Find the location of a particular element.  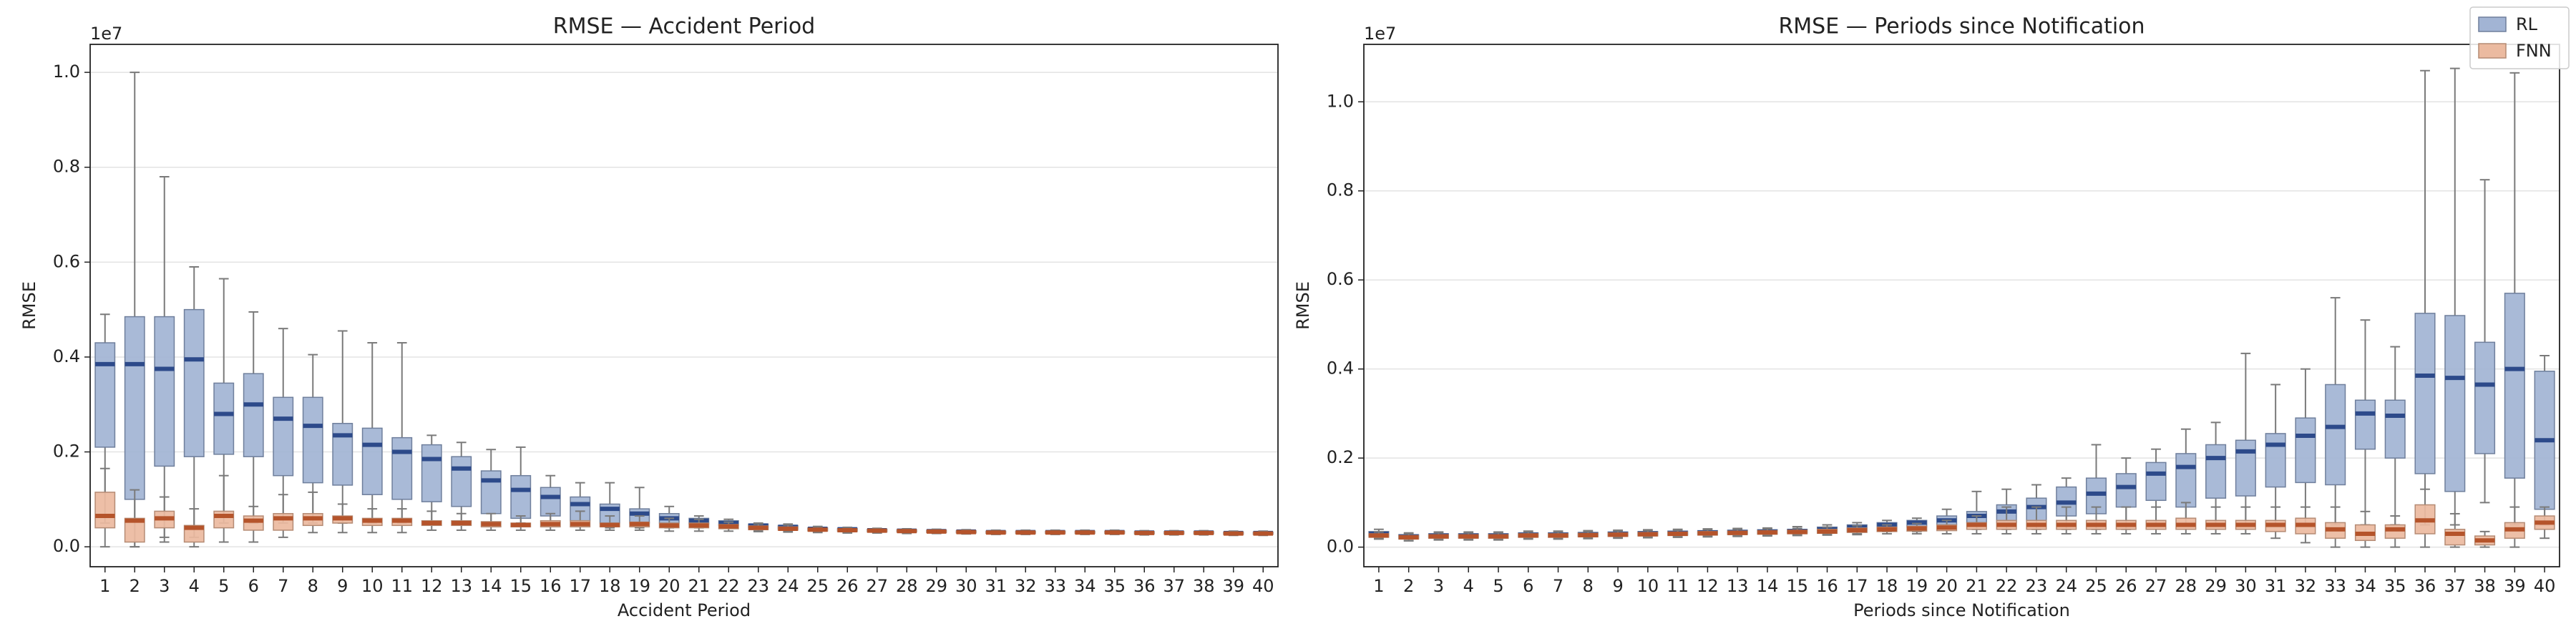

x-tick-label: 39 is located at coordinates (2515, 586).